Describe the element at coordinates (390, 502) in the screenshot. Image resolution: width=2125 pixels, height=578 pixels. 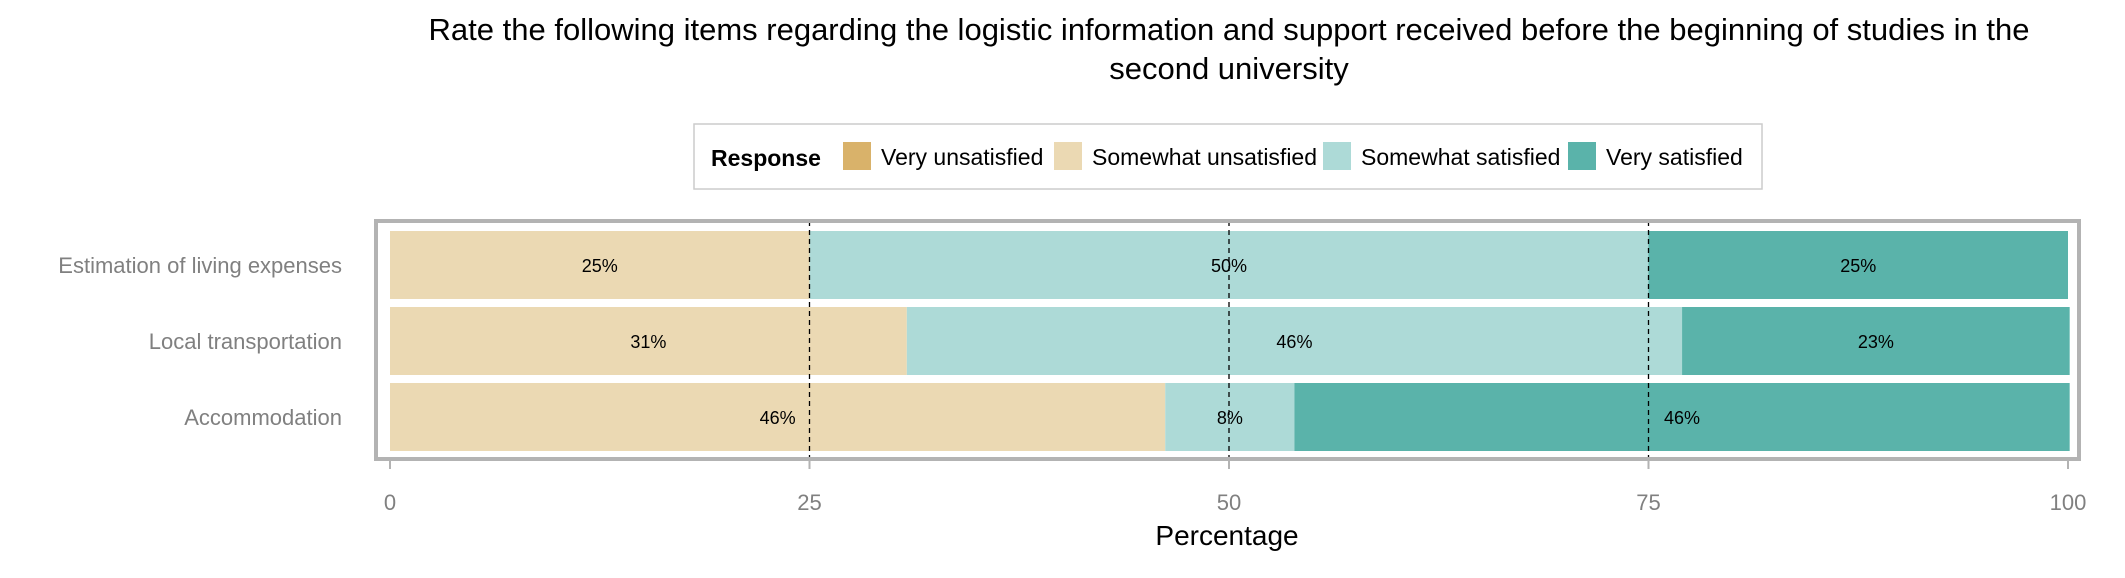
I see `x-tick-label: 0` at that location.